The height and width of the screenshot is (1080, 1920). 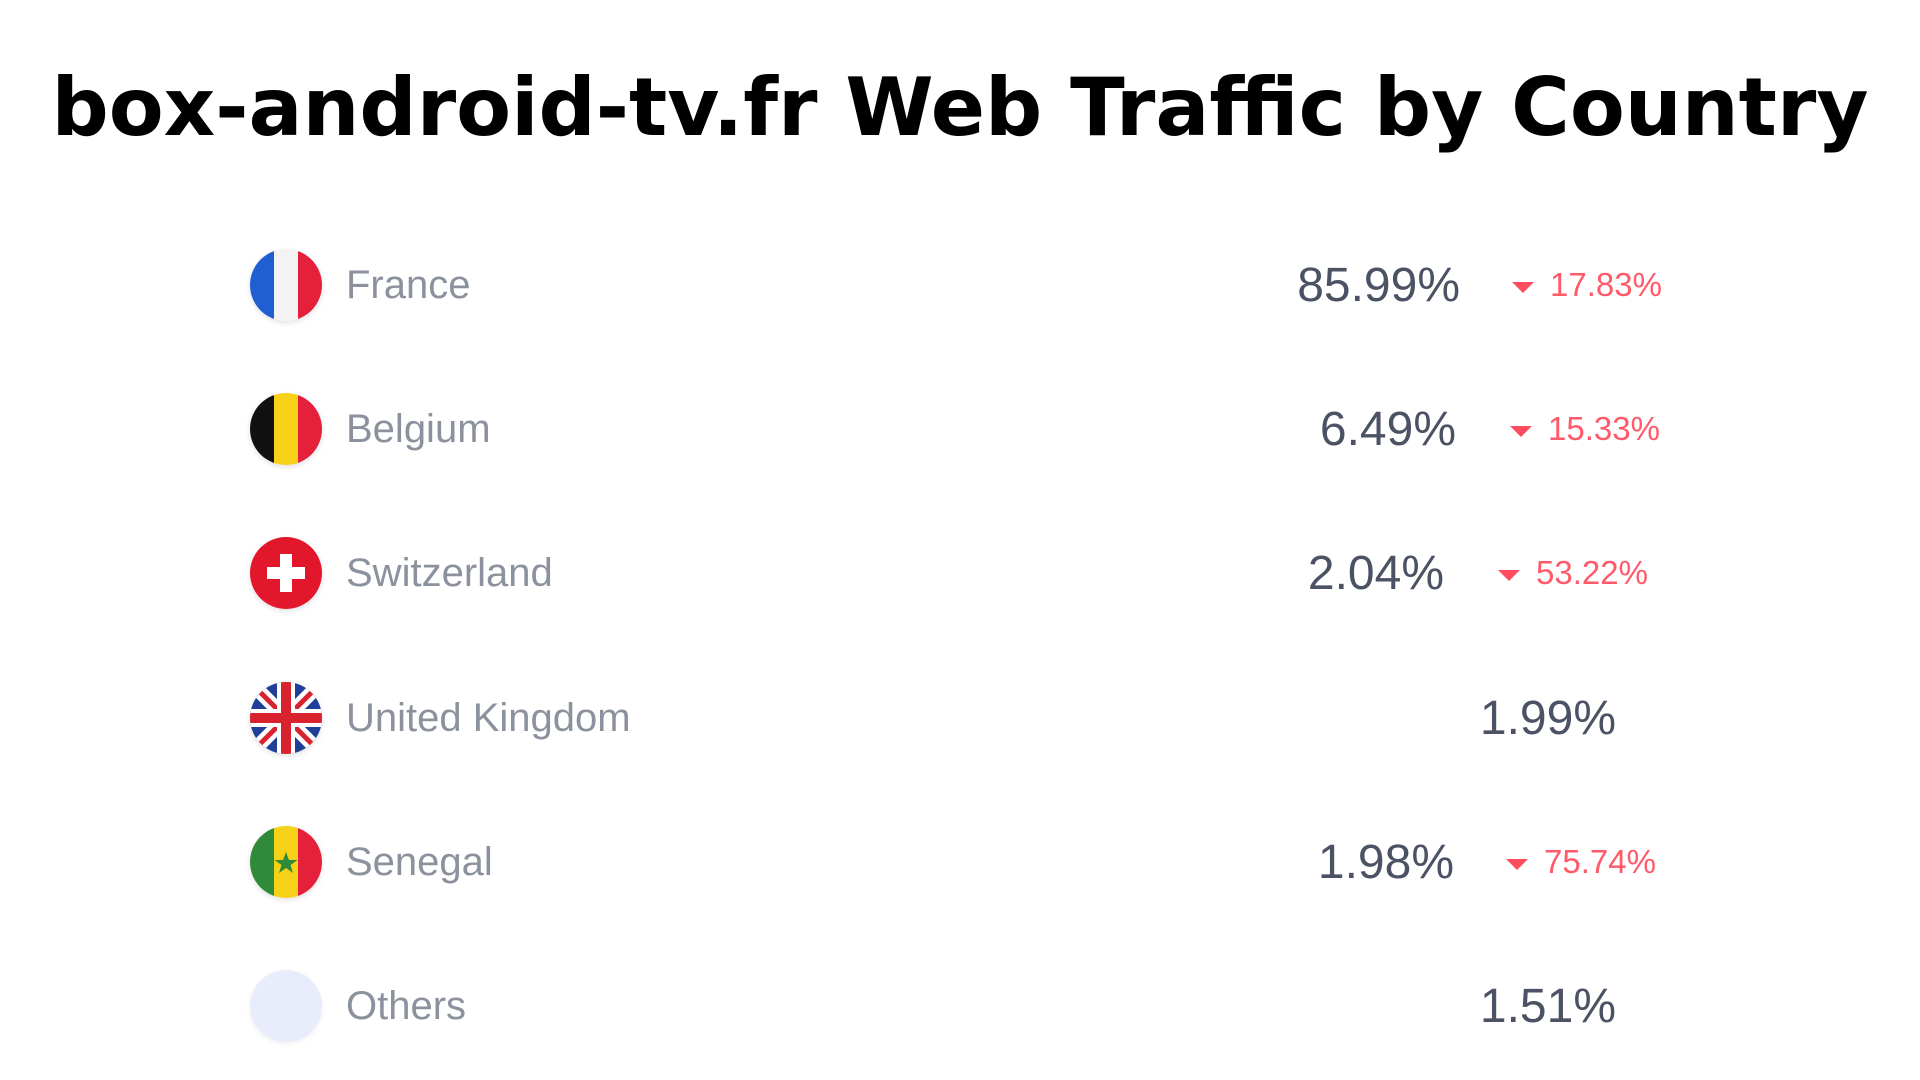 What do you see at coordinates (286, 862) in the screenshot?
I see `senegal-flag-icon` at bounding box center [286, 862].